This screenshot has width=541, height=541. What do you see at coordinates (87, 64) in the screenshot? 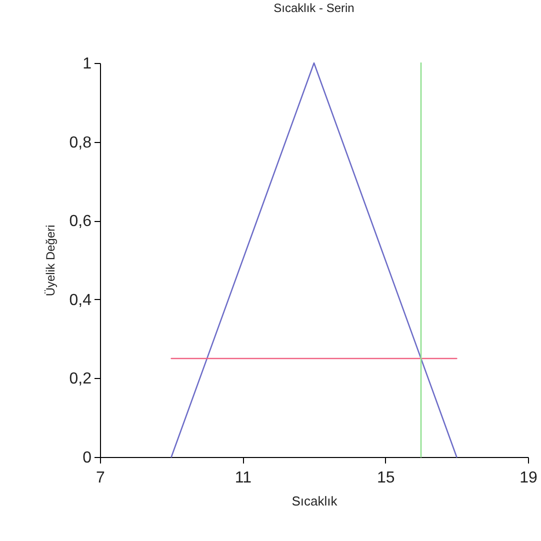
I see `y-tick-label: 1` at bounding box center [87, 64].